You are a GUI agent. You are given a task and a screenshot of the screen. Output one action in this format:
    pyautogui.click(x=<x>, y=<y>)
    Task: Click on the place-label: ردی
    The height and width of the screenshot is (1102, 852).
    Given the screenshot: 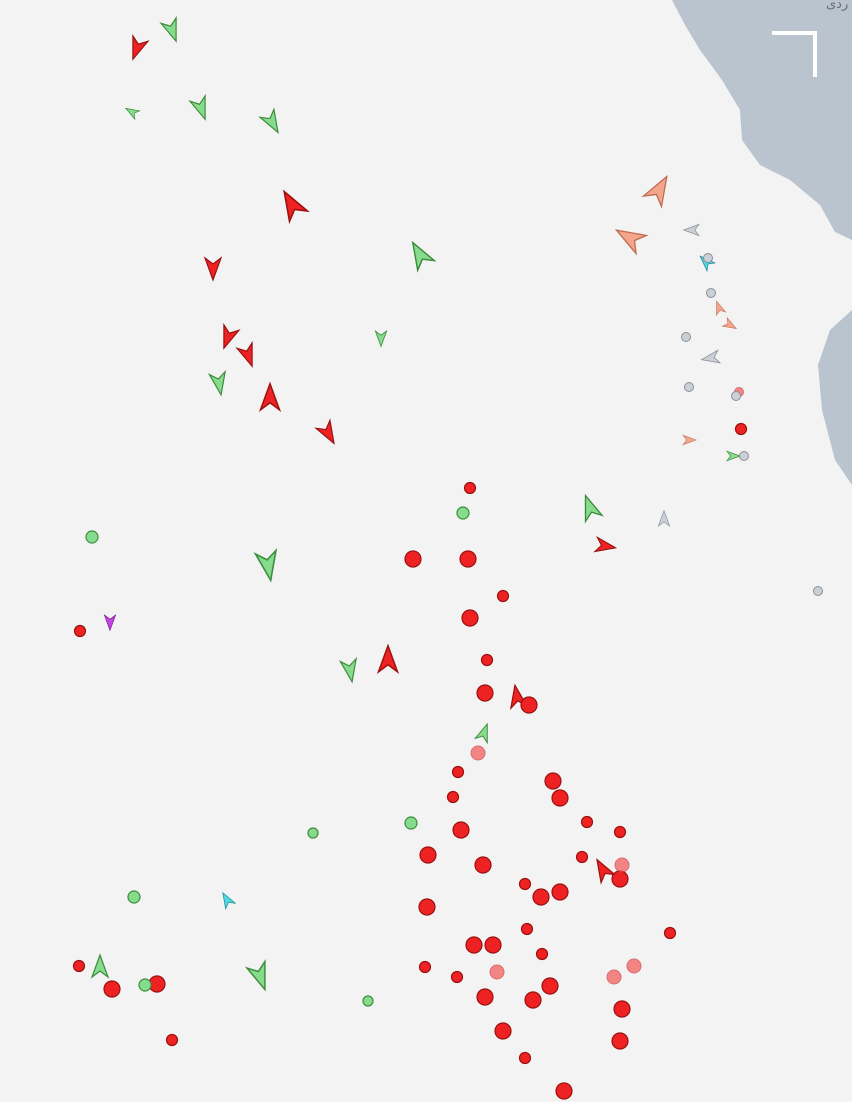 What is the action you would take?
    pyautogui.click(x=837, y=6)
    